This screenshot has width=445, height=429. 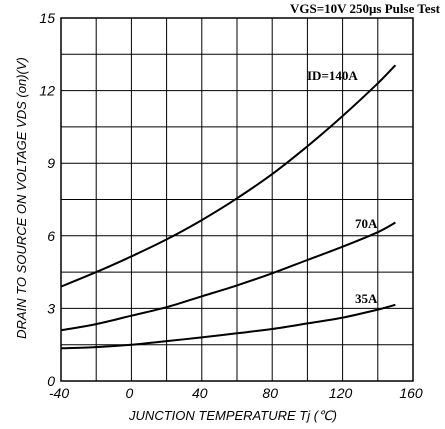 I want to click on x-tick-label: 160, so click(x=411, y=393).